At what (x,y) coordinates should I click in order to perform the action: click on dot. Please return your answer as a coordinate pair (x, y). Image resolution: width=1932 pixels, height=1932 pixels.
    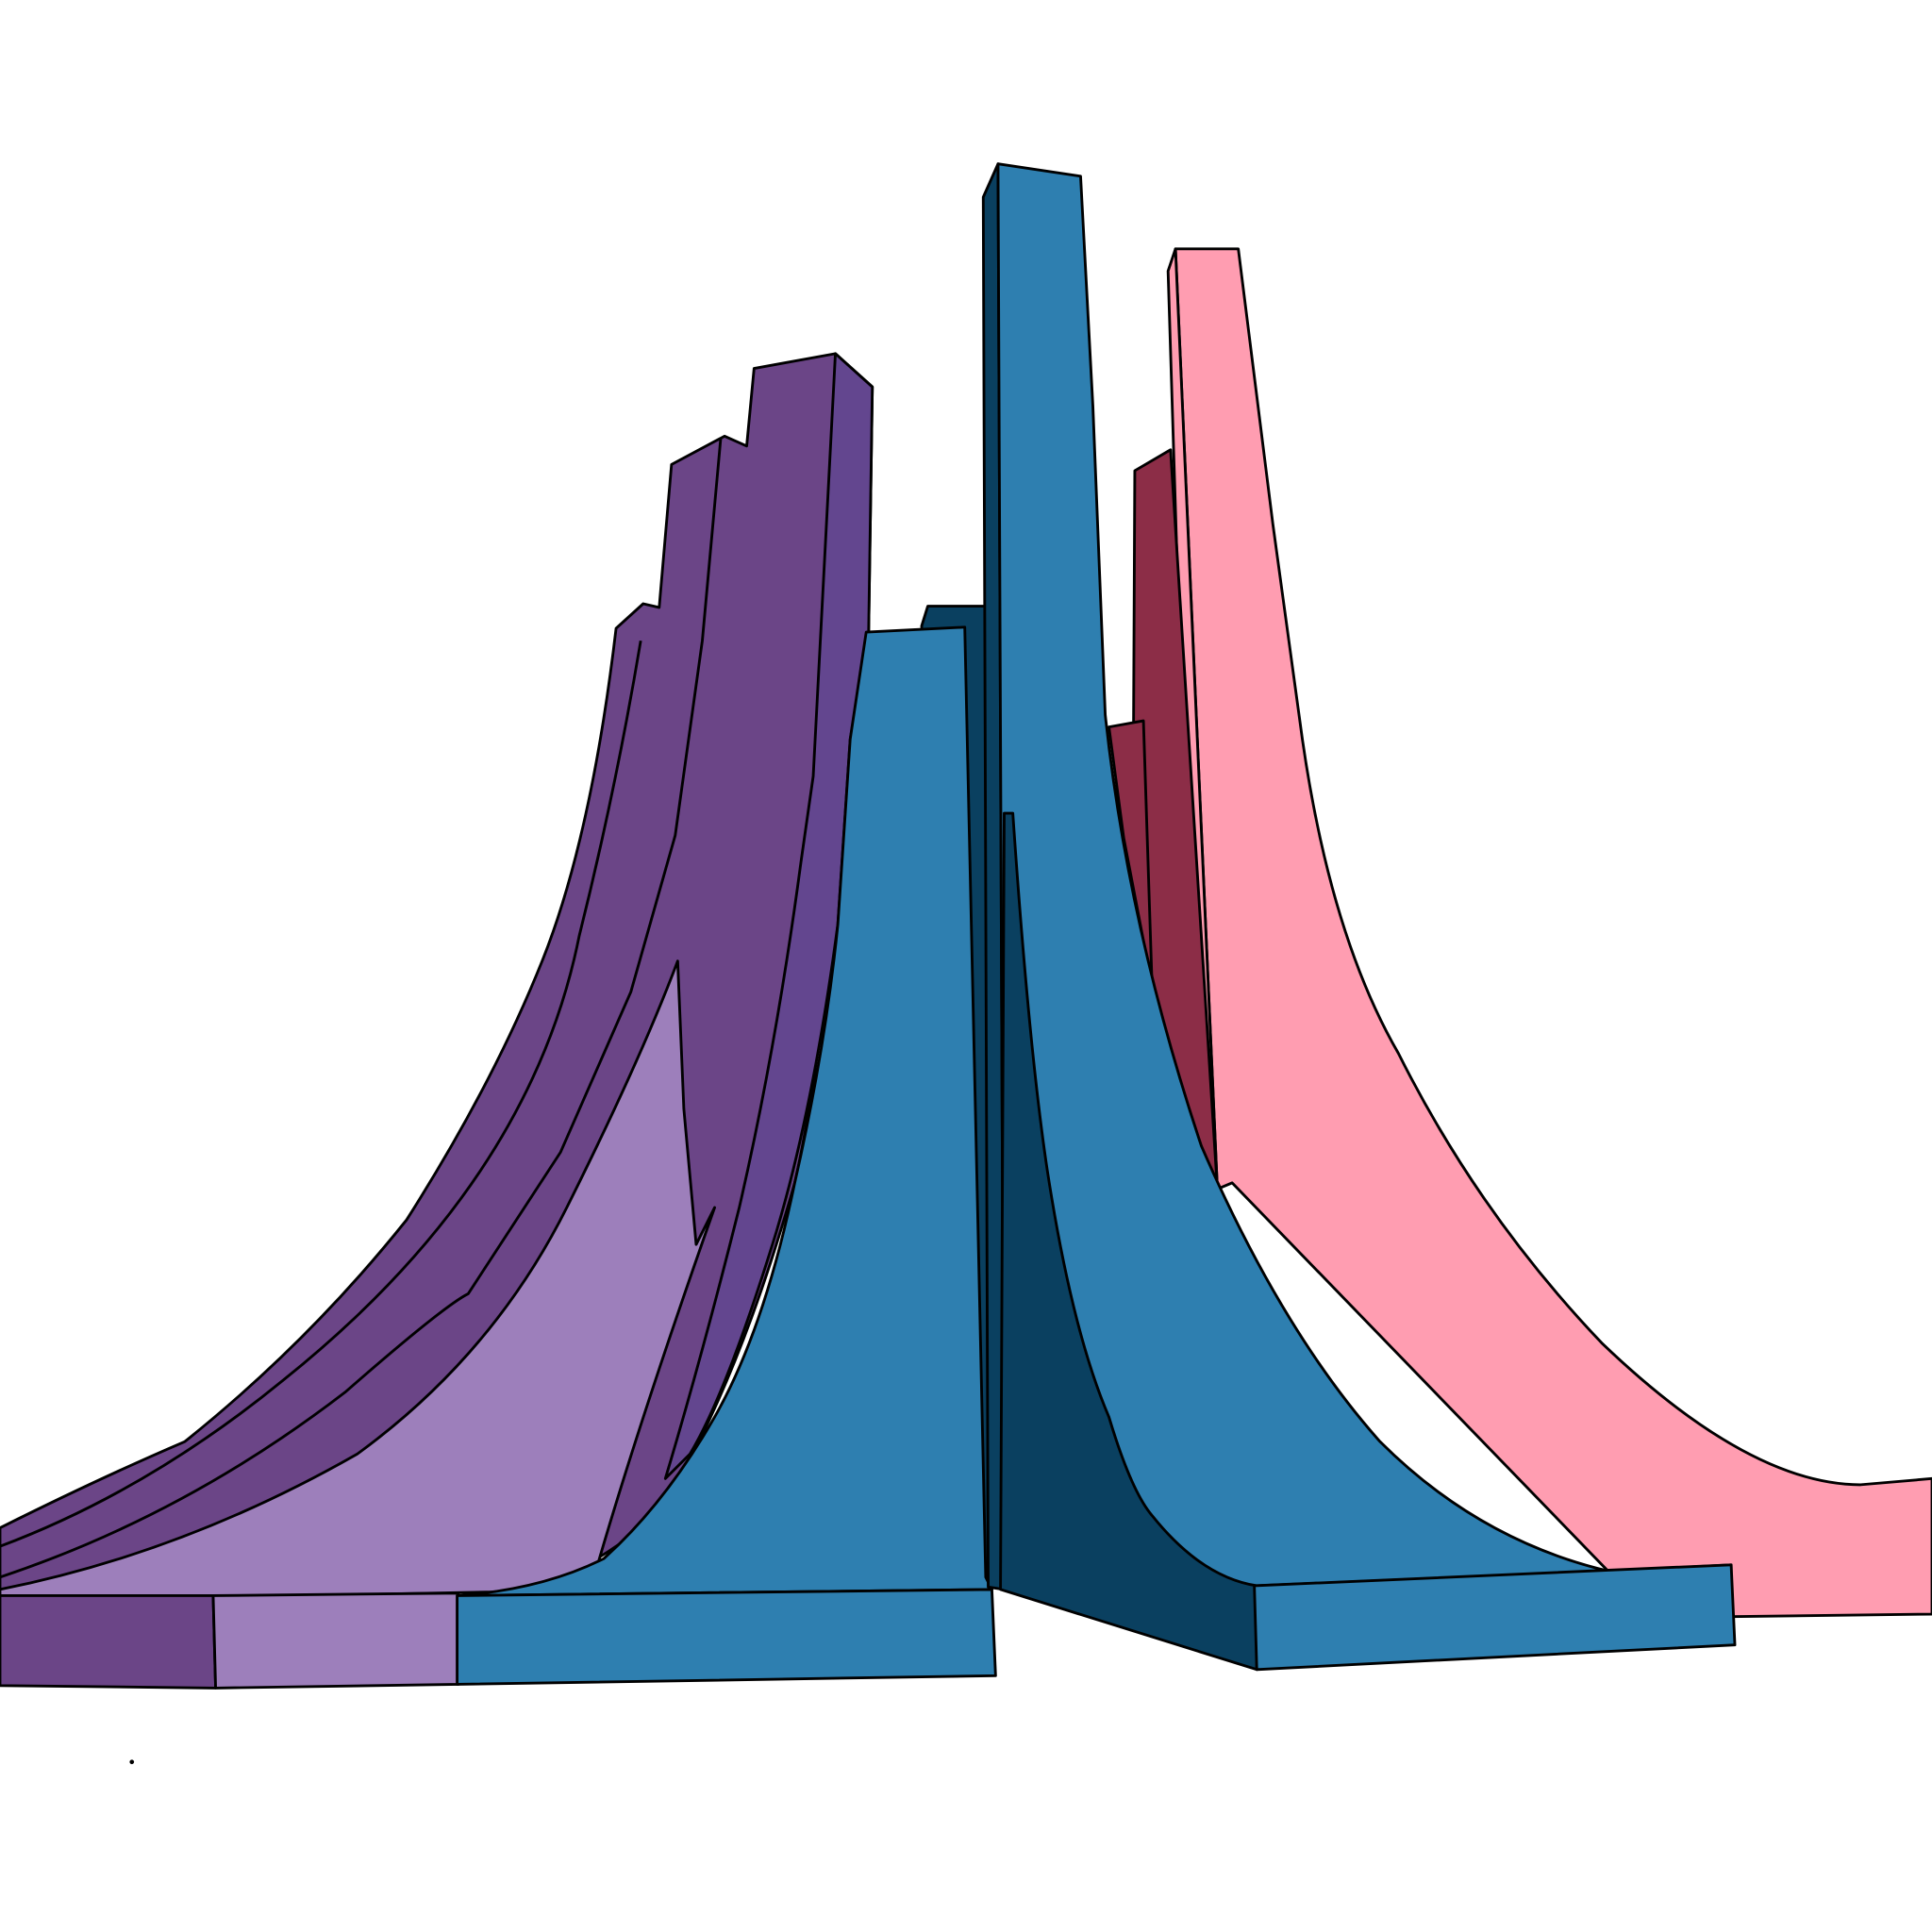
    Looking at the image, I should click on (132, 1762).